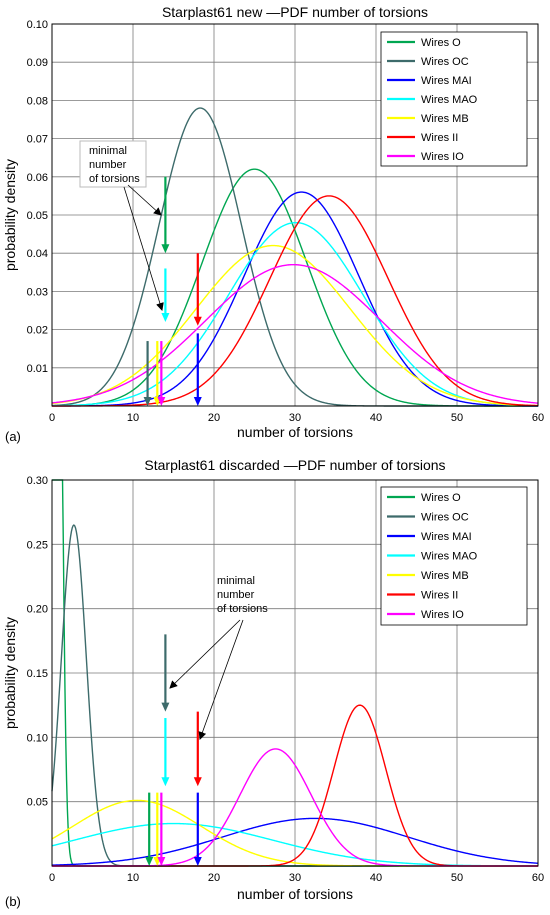 This screenshot has width=550, height=915. Describe the element at coordinates (13, 901) in the screenshot. I see `panel-label-b: (b)` at that location.